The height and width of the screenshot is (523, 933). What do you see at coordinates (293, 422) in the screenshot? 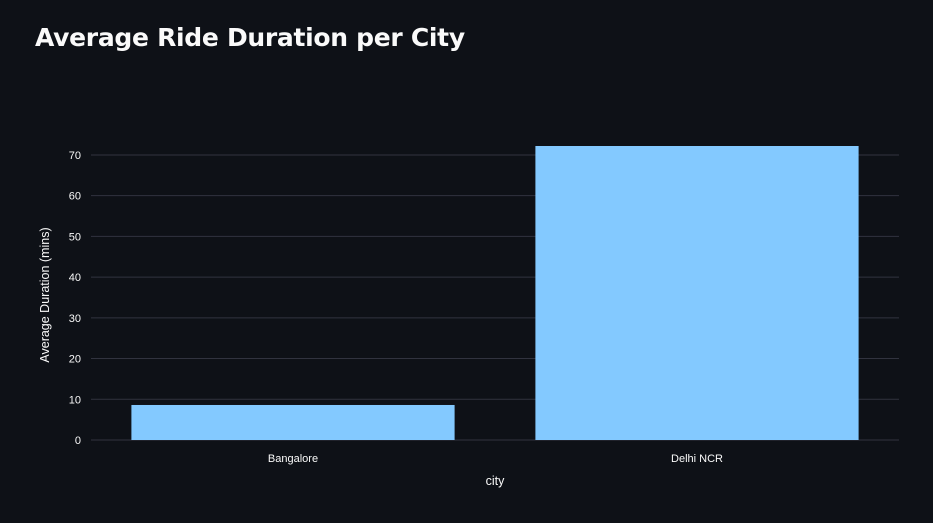
I see `bar-bangalore` at bounding box center [293, 422].